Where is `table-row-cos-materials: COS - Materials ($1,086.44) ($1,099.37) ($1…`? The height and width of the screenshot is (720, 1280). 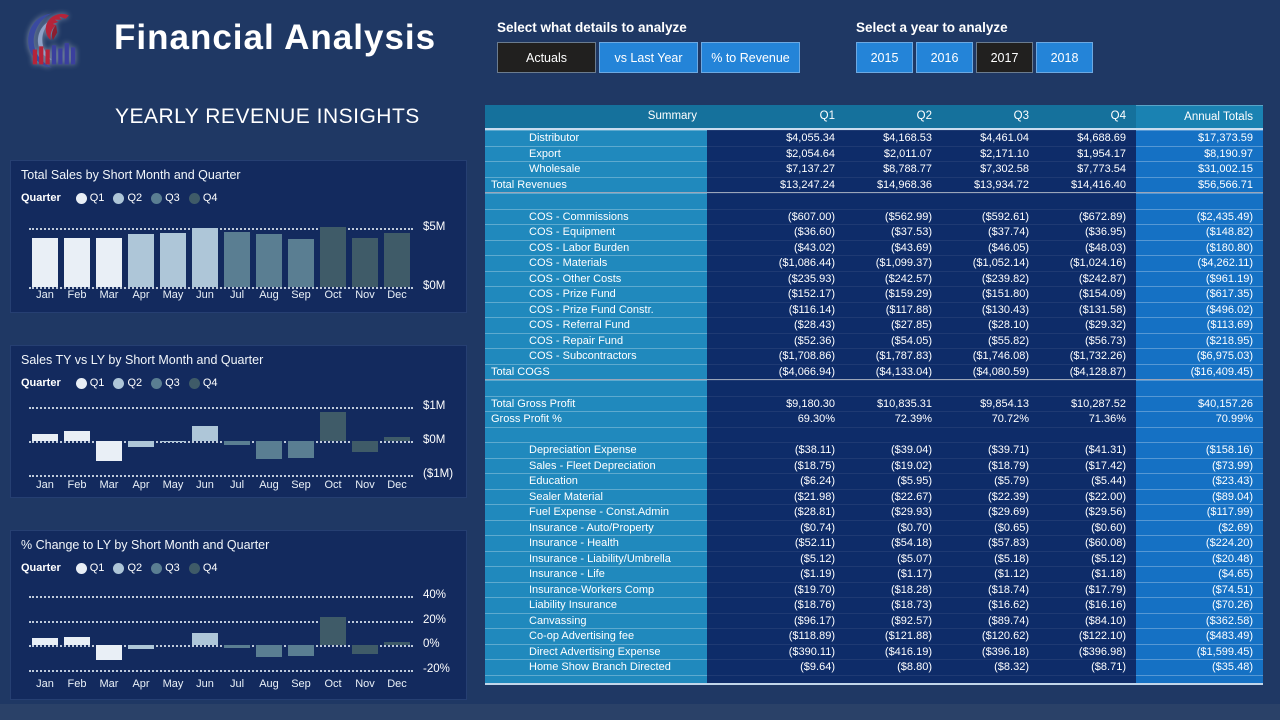
table-row-cos-materials: COS - Materials ($1,086.44) ($1,099.37) ($1… is located at coordinates (874, 263).